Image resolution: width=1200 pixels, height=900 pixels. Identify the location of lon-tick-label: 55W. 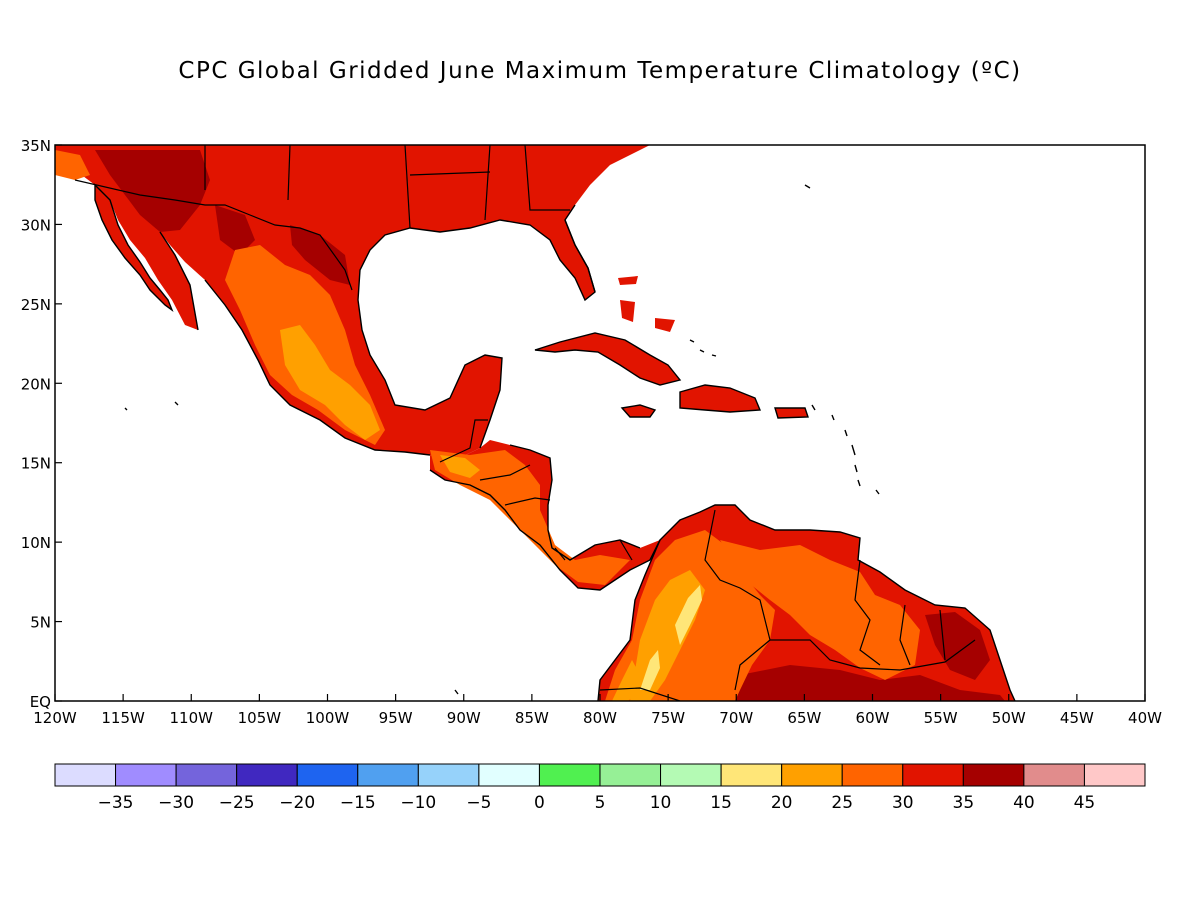
(941, 718).